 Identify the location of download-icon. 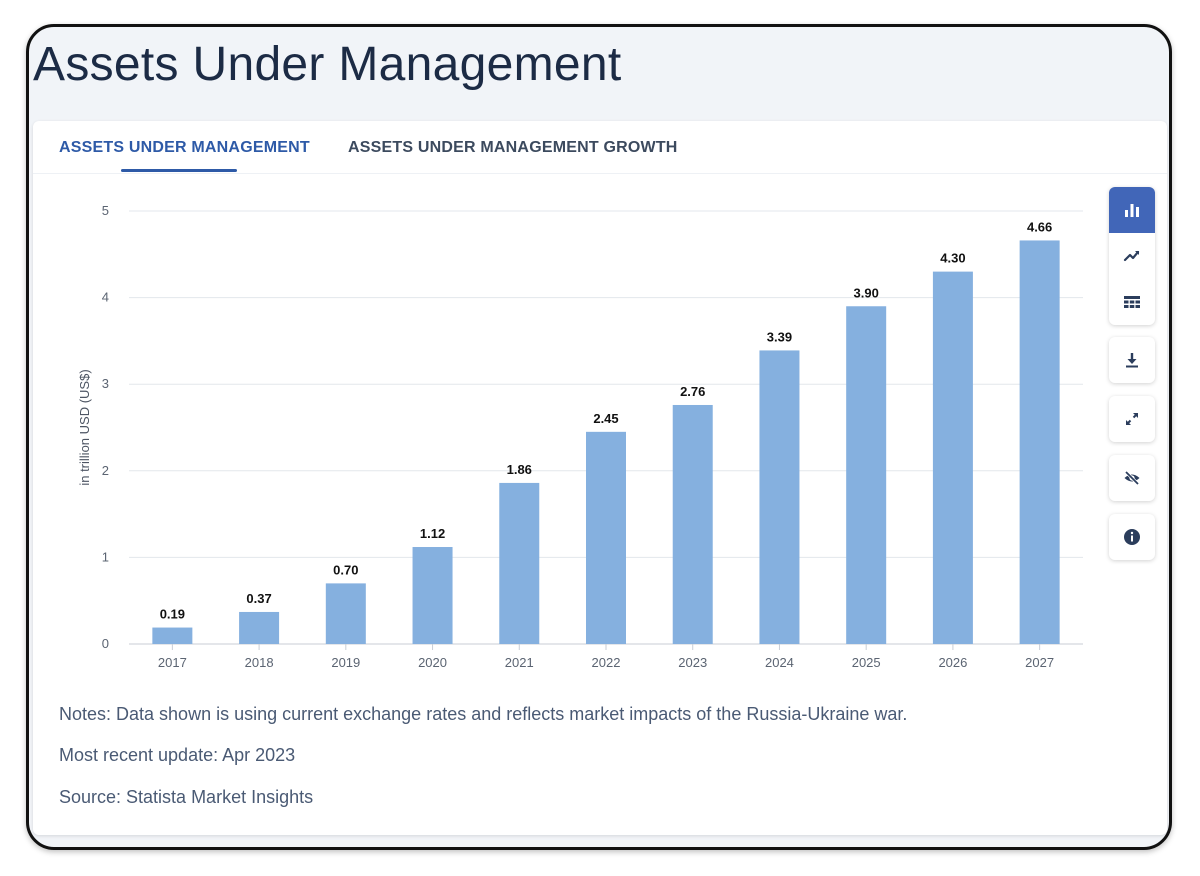
(1132, 360).